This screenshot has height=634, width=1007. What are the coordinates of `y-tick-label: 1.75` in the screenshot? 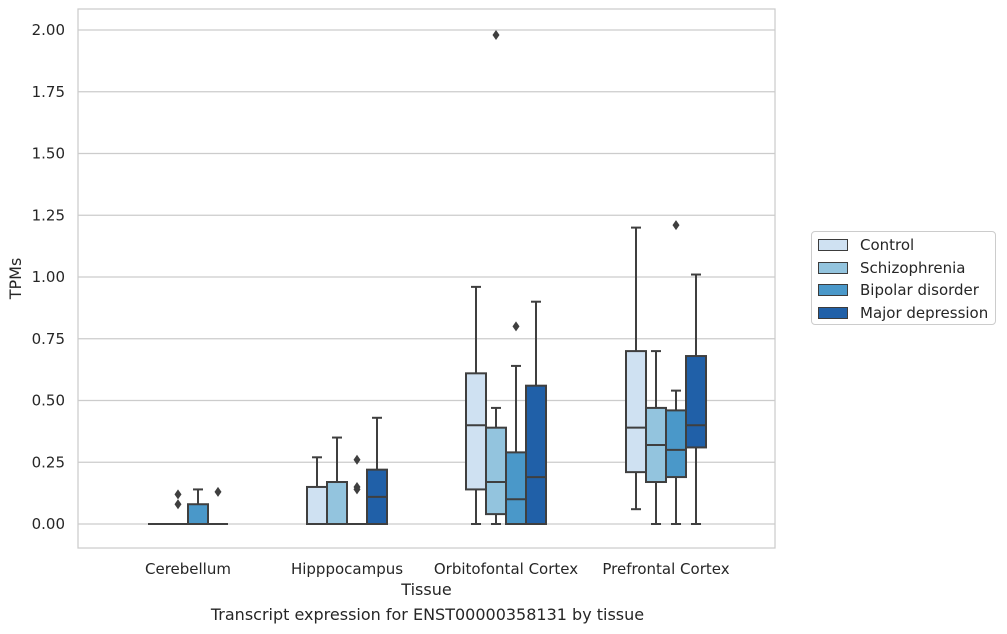 It's located at (48, 92).